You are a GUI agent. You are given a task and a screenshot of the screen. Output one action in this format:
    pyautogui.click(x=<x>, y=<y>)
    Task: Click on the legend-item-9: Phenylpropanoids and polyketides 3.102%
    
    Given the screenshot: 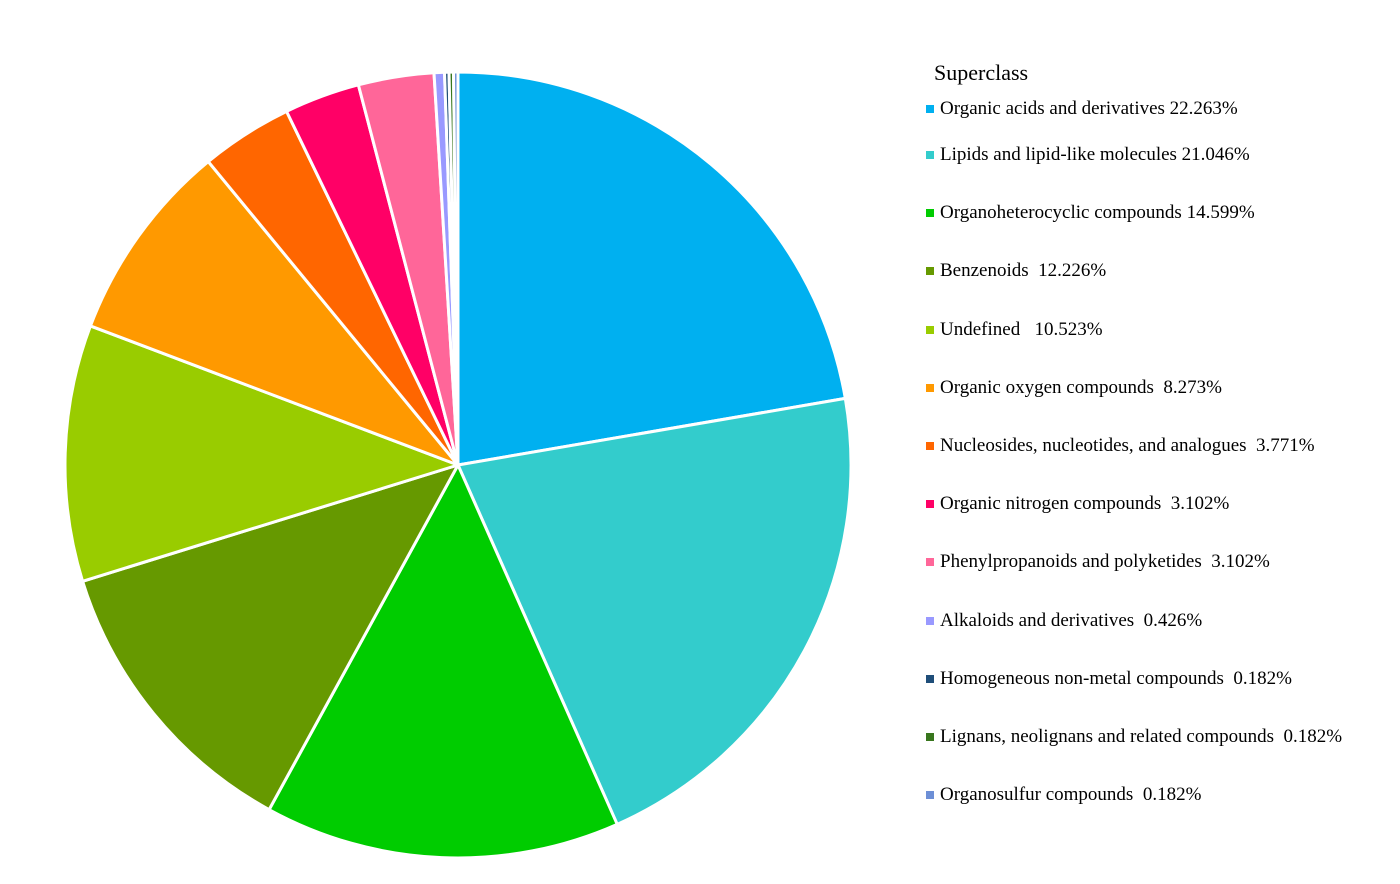 What is the action you would take?
    pyautogui.click(x=1161, y=562)
    